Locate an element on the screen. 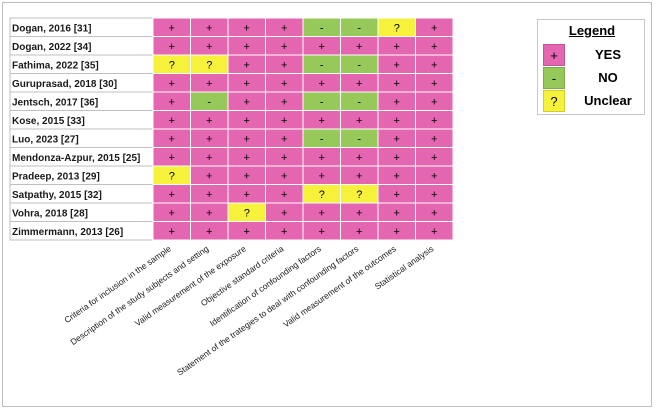  cell-symbol-r1-c5: - is located at coordinates (322, 28).